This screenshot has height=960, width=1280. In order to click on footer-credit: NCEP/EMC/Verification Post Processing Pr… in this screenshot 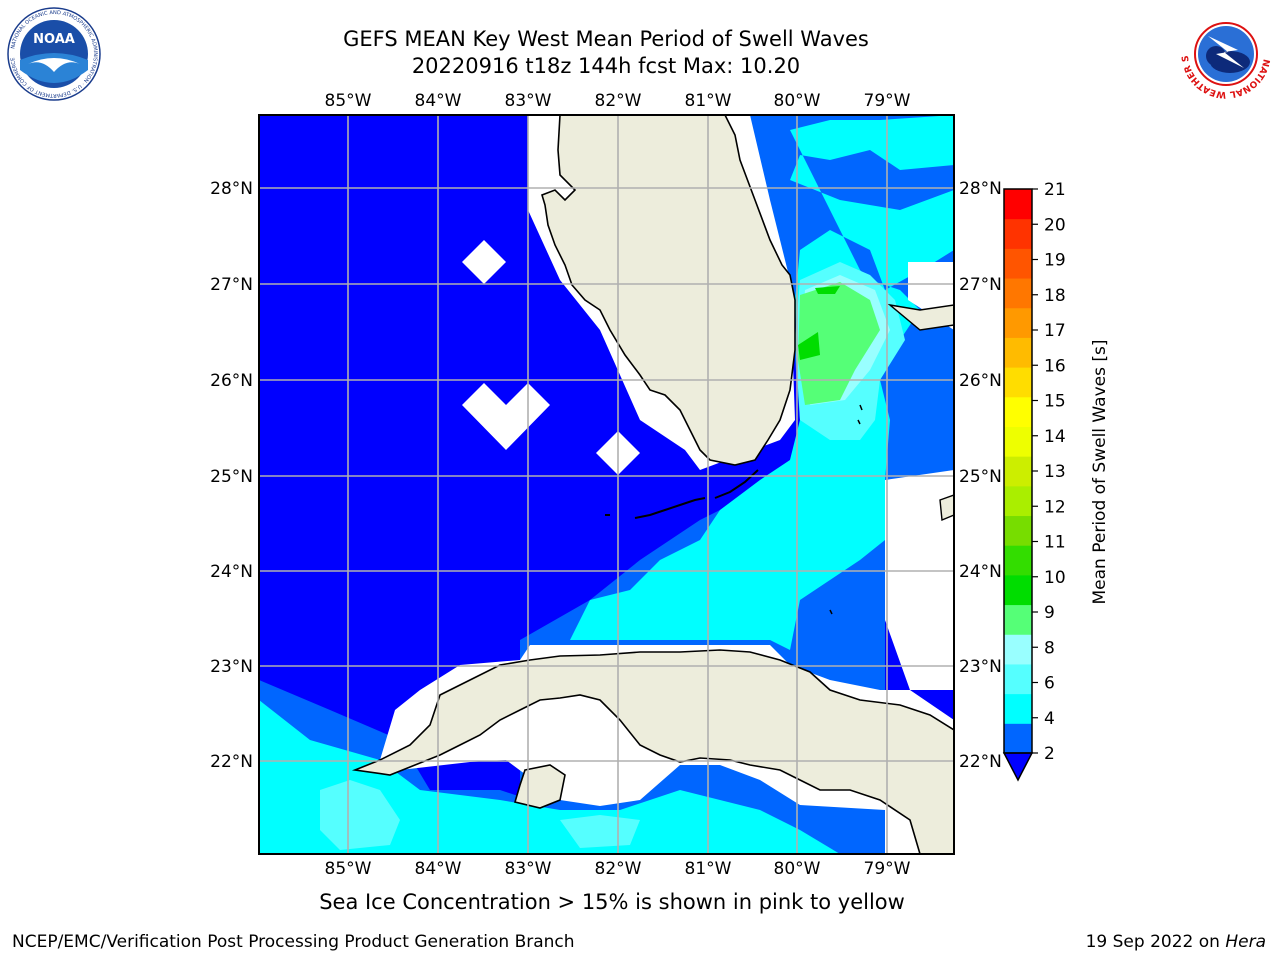, I will do `click(293, 942)`.